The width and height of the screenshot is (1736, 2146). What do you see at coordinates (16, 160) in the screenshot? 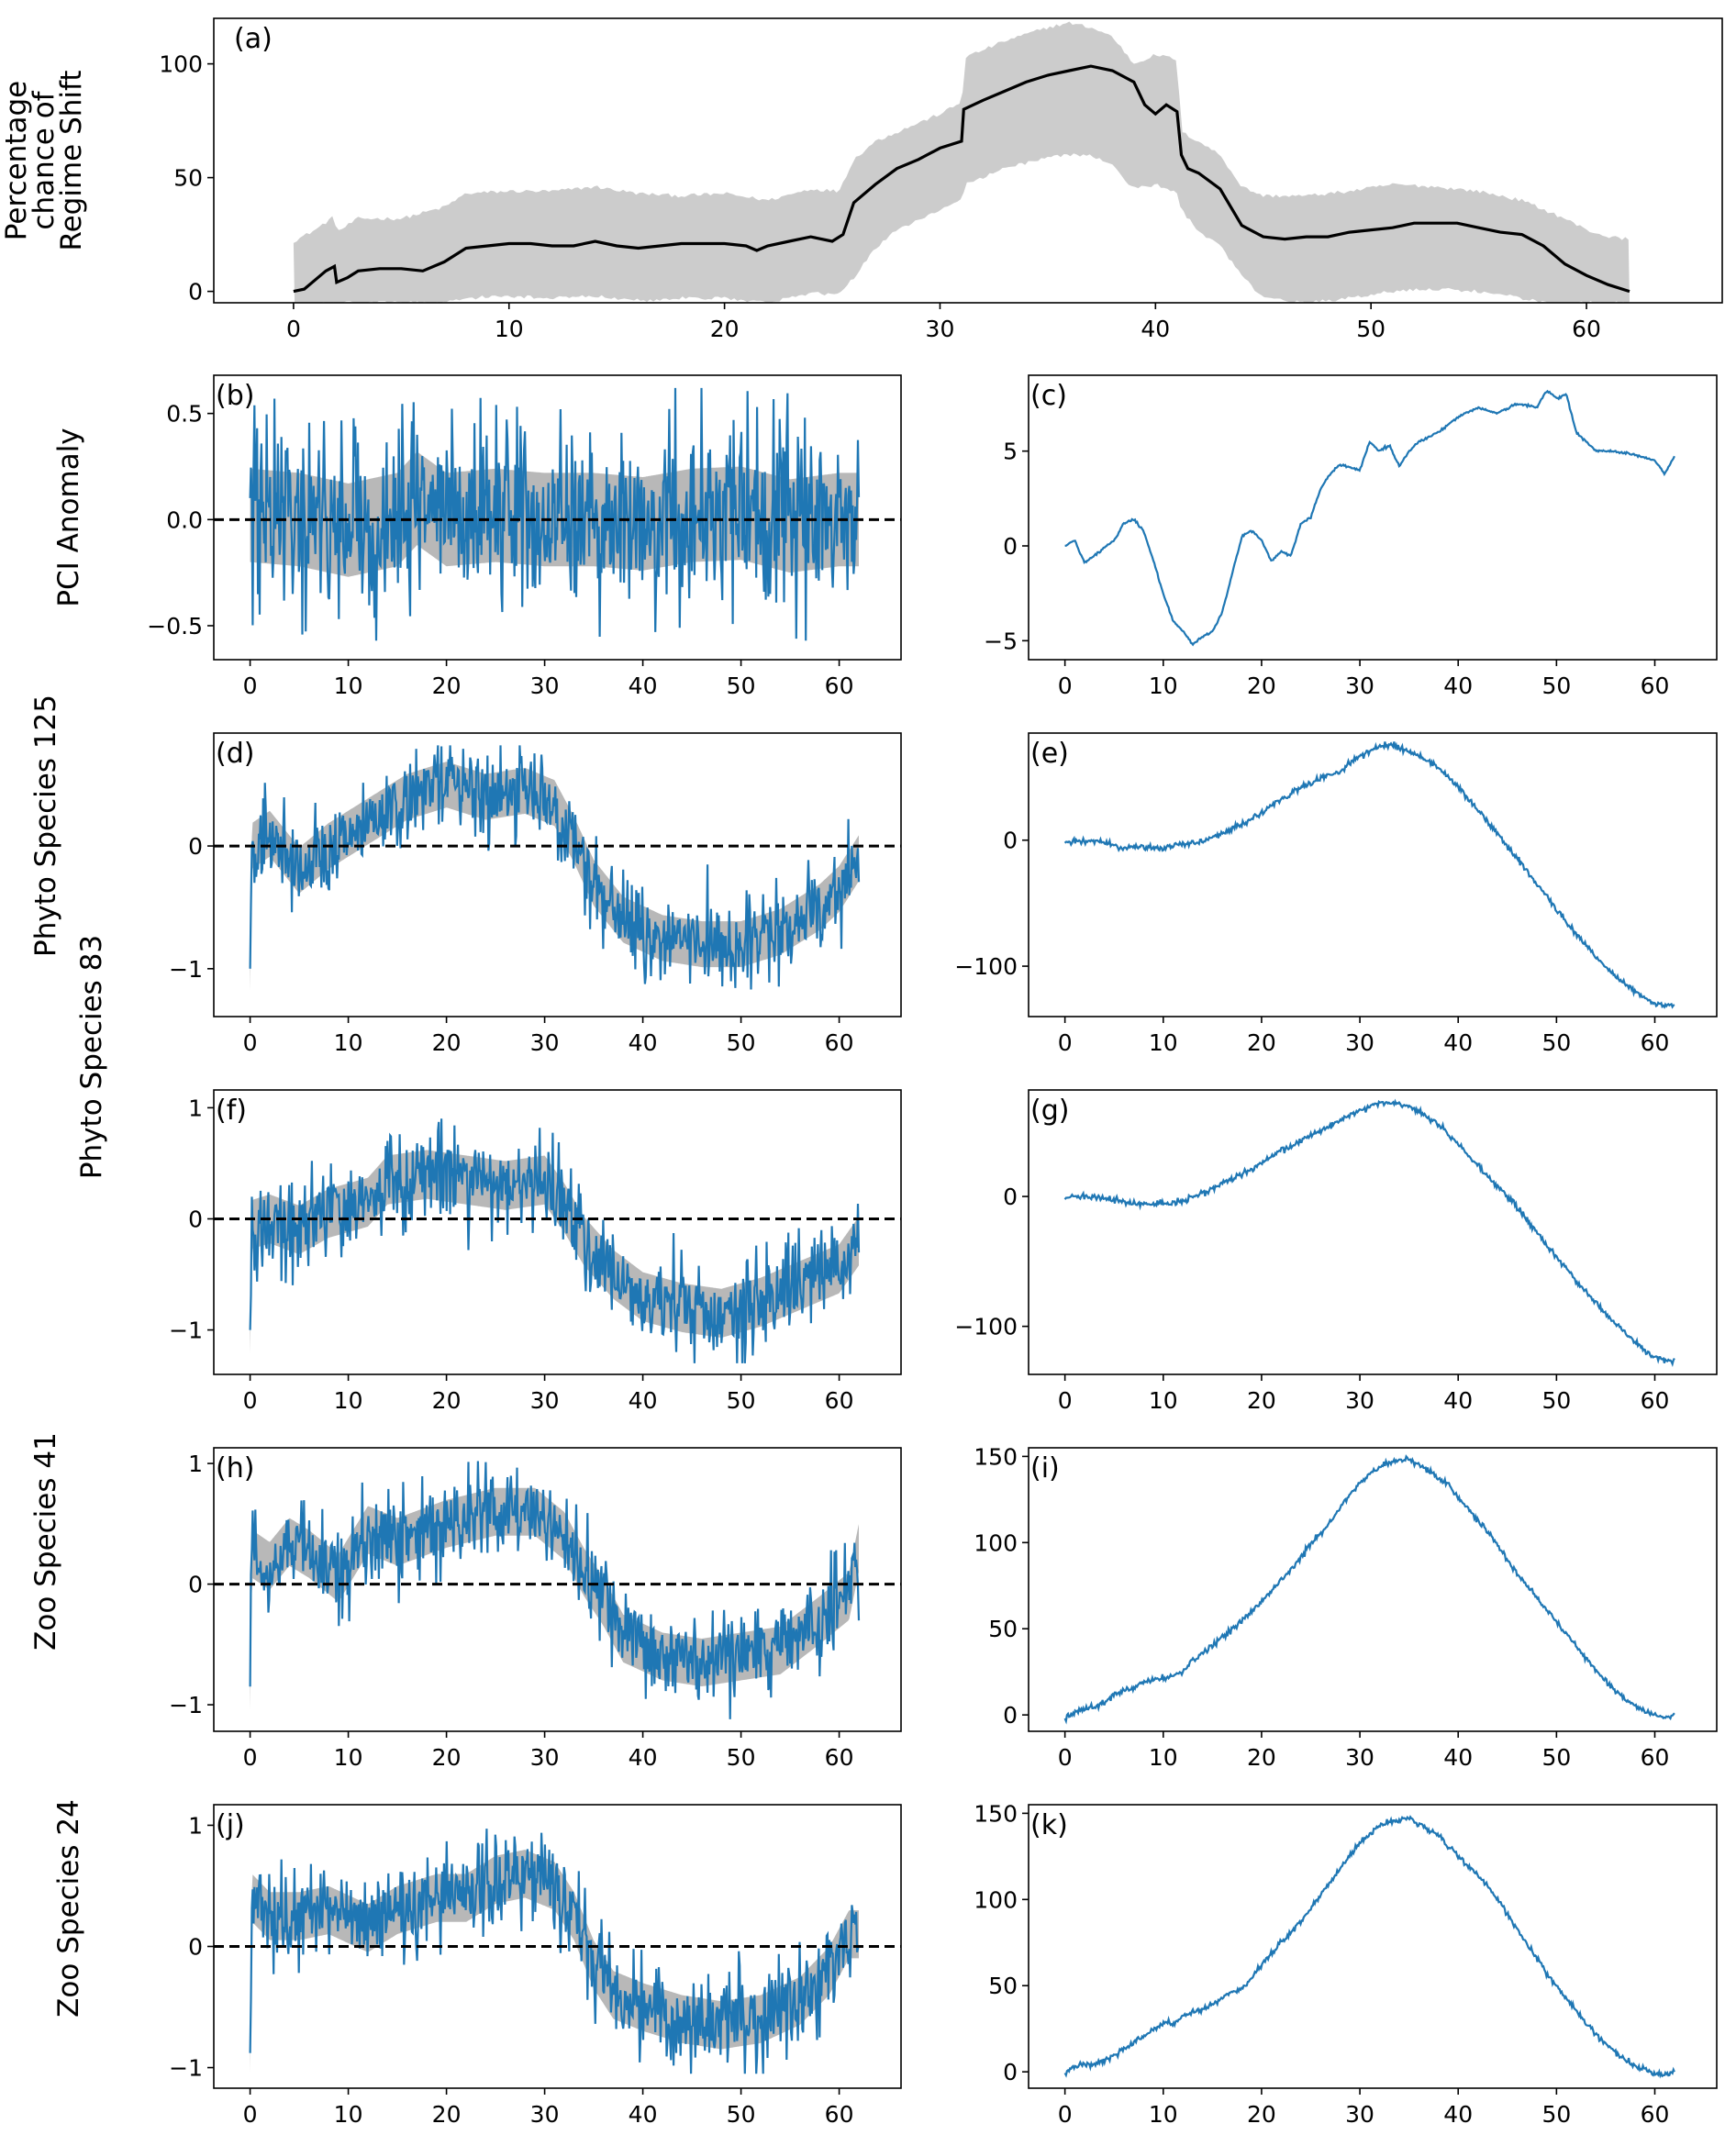
I see `y-axis-label: Percentage` at bounding box center [16, 160].